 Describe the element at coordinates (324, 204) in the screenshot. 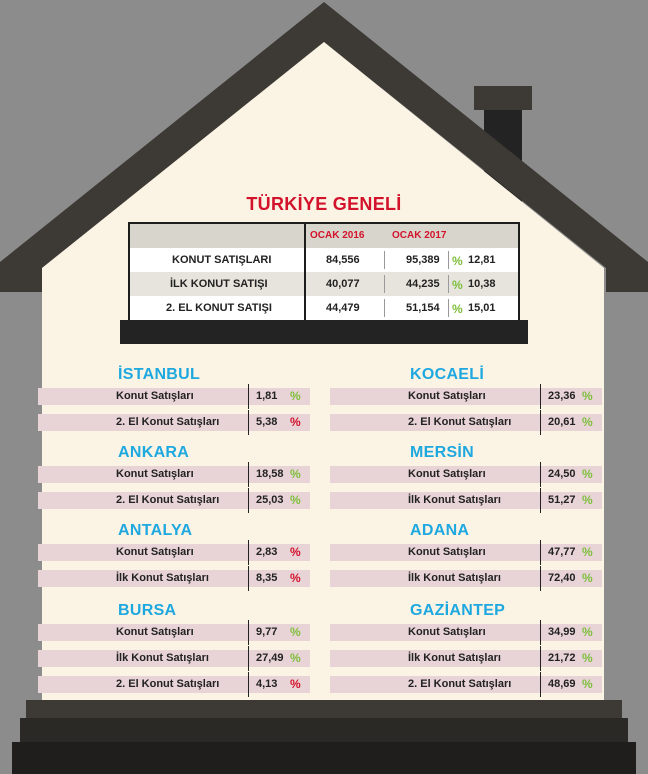

I see `page-title: TÜRKİYE GENELİ` at that location.